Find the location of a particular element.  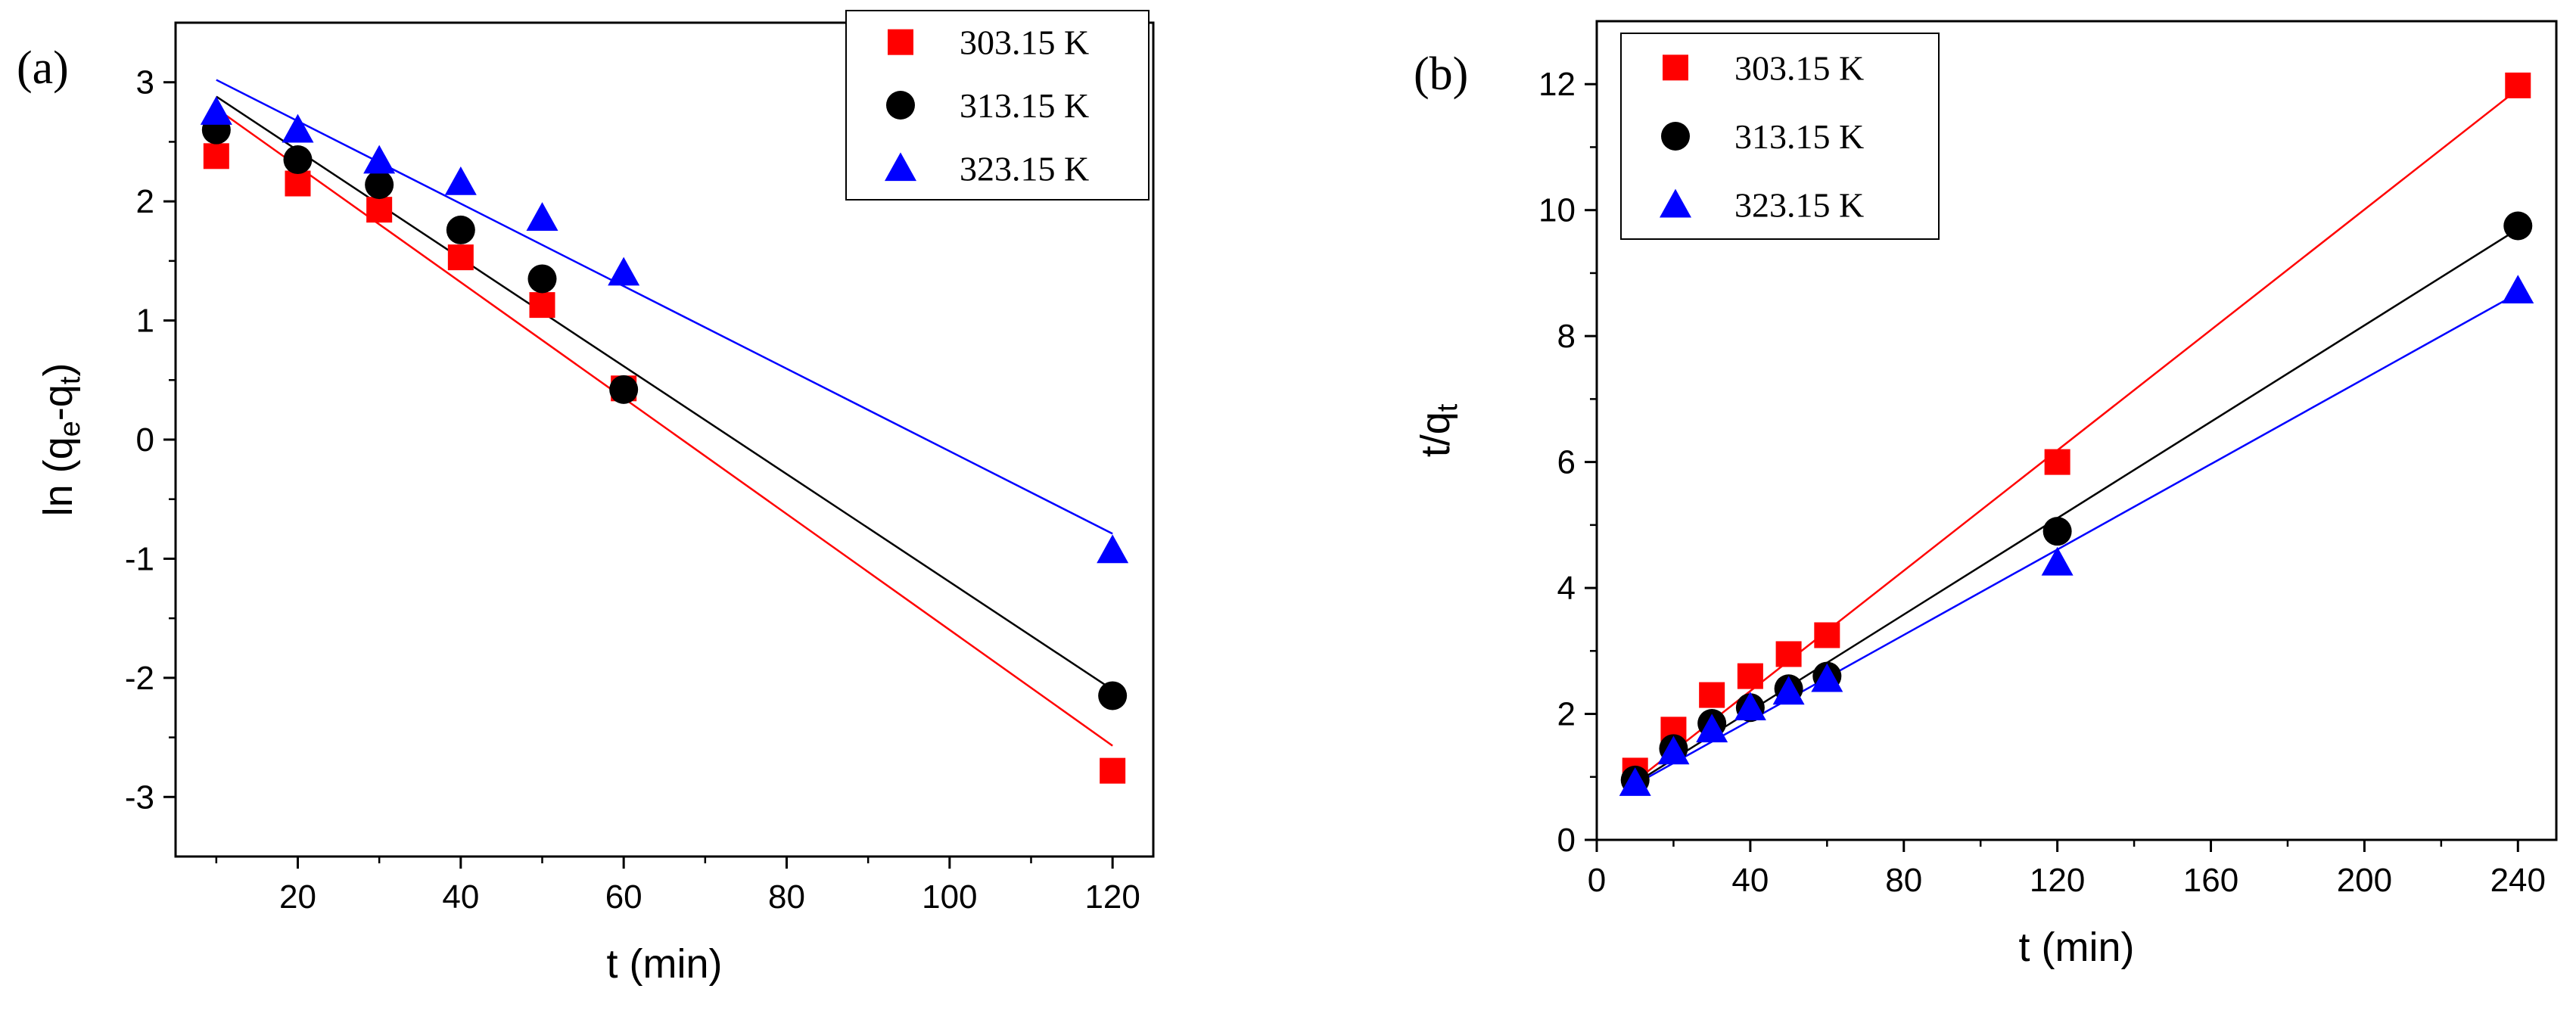

x-tick-label: 20 is located at coordinates (297, 897).